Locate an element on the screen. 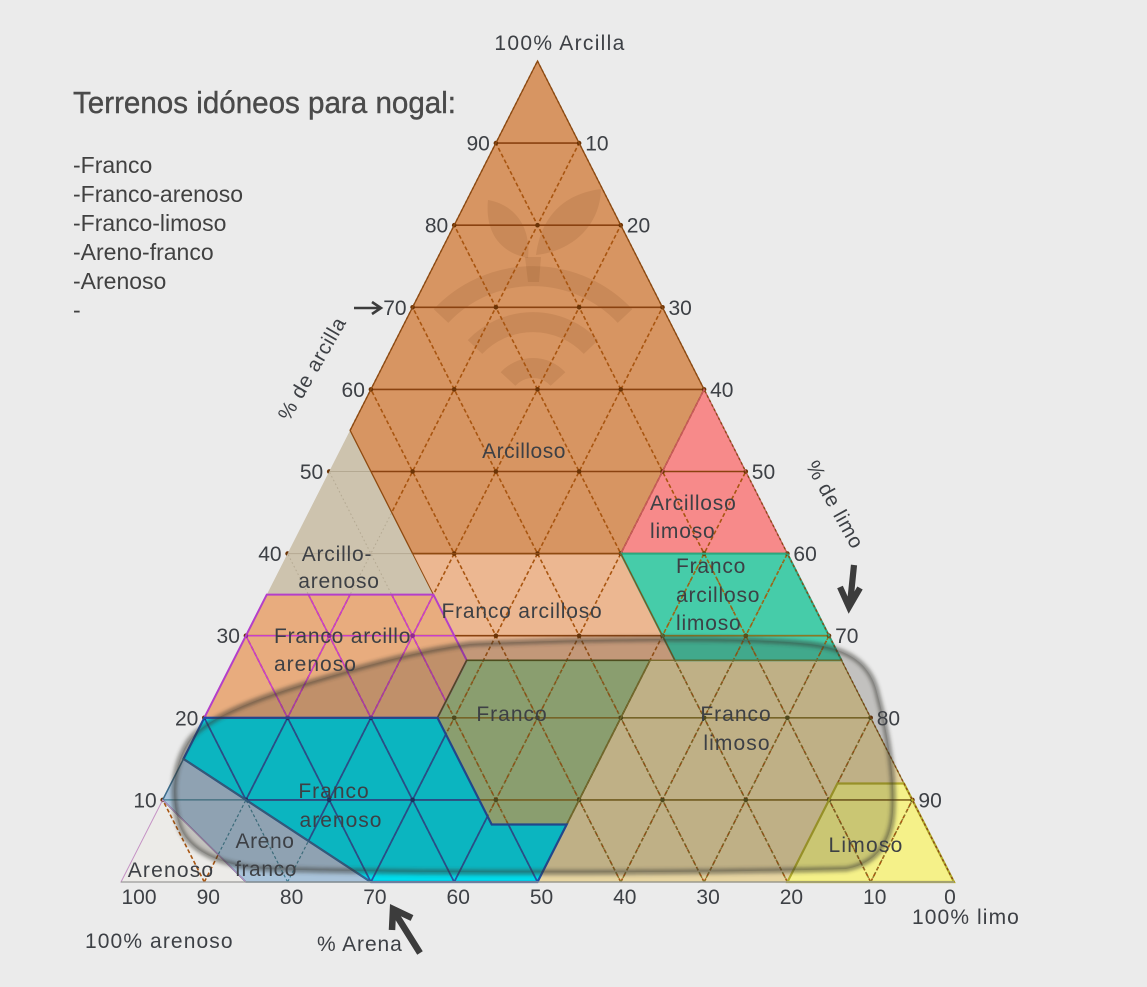 This screenshot has height=987, width=1147. svg-text: Terrenos idóneos para nogal: is located at coordinates (264, 102).